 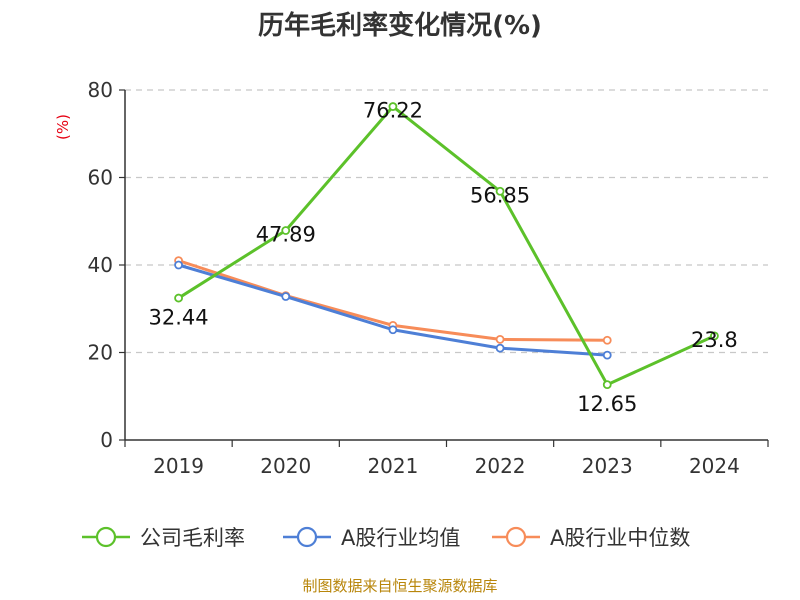 What do you see at coordinates (607, 466) in the screenshot?
I see `x-tick-label: 2023` at bounding box center [607, 466].